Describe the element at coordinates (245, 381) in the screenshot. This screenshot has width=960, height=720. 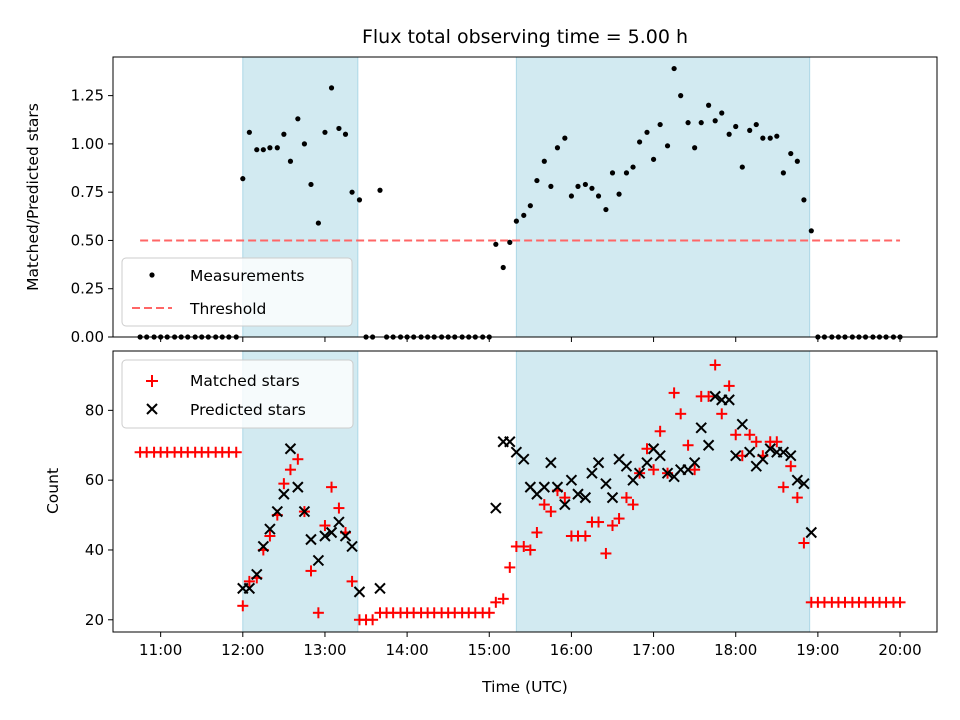
I see `bottom-legend-matched-label: Matched stars` at that location.